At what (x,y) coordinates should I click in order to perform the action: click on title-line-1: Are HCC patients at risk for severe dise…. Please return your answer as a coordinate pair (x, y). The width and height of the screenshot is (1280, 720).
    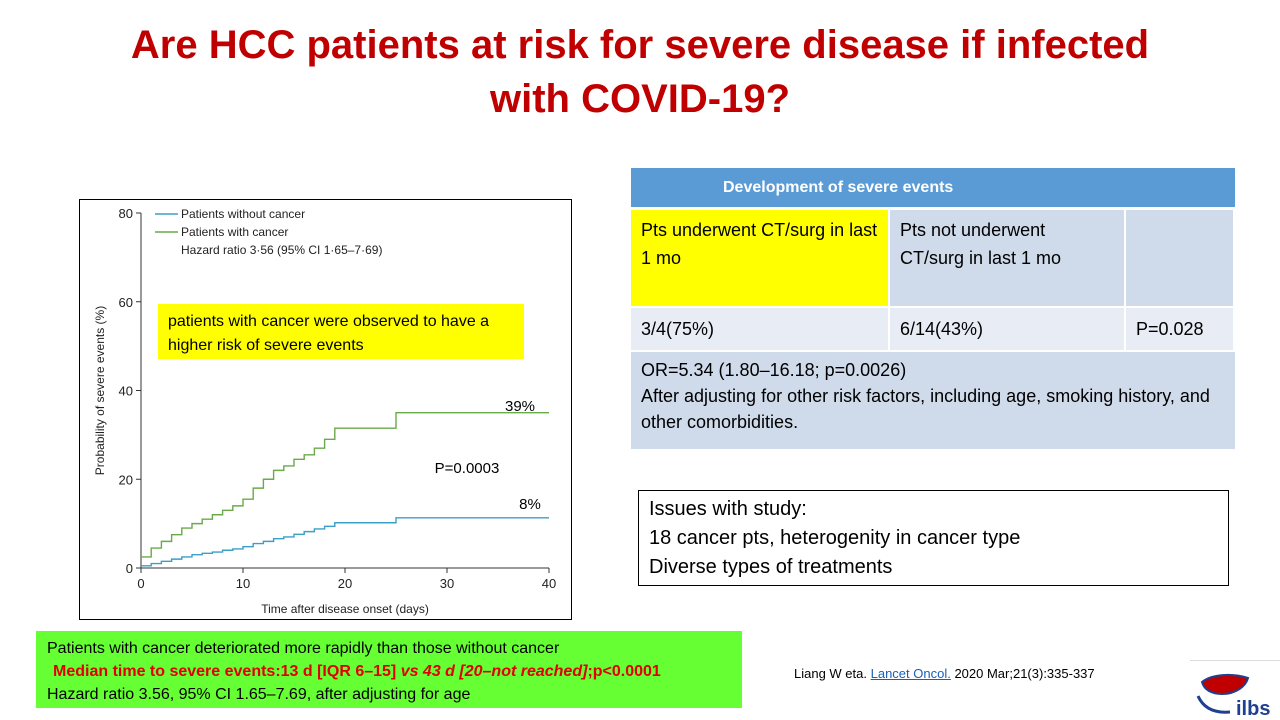
    Looking at the image, I should click on (640, 45).